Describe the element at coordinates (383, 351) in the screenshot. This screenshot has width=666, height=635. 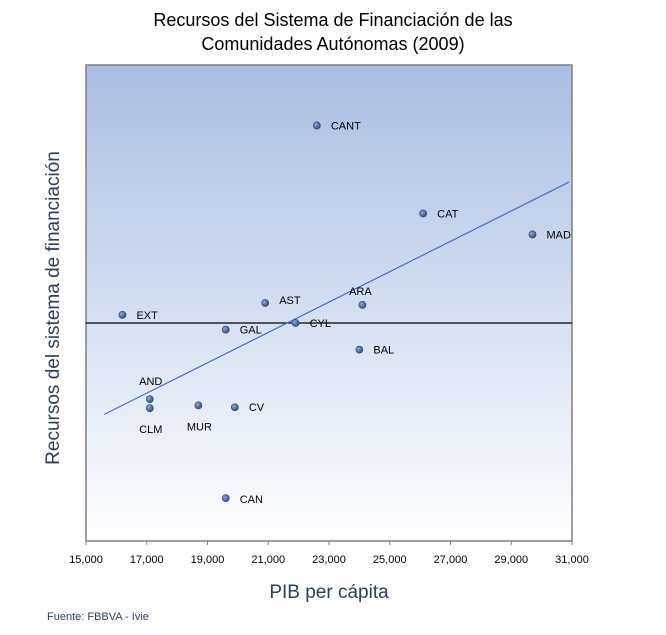
I see `data-label-bal: BAL` at that location.